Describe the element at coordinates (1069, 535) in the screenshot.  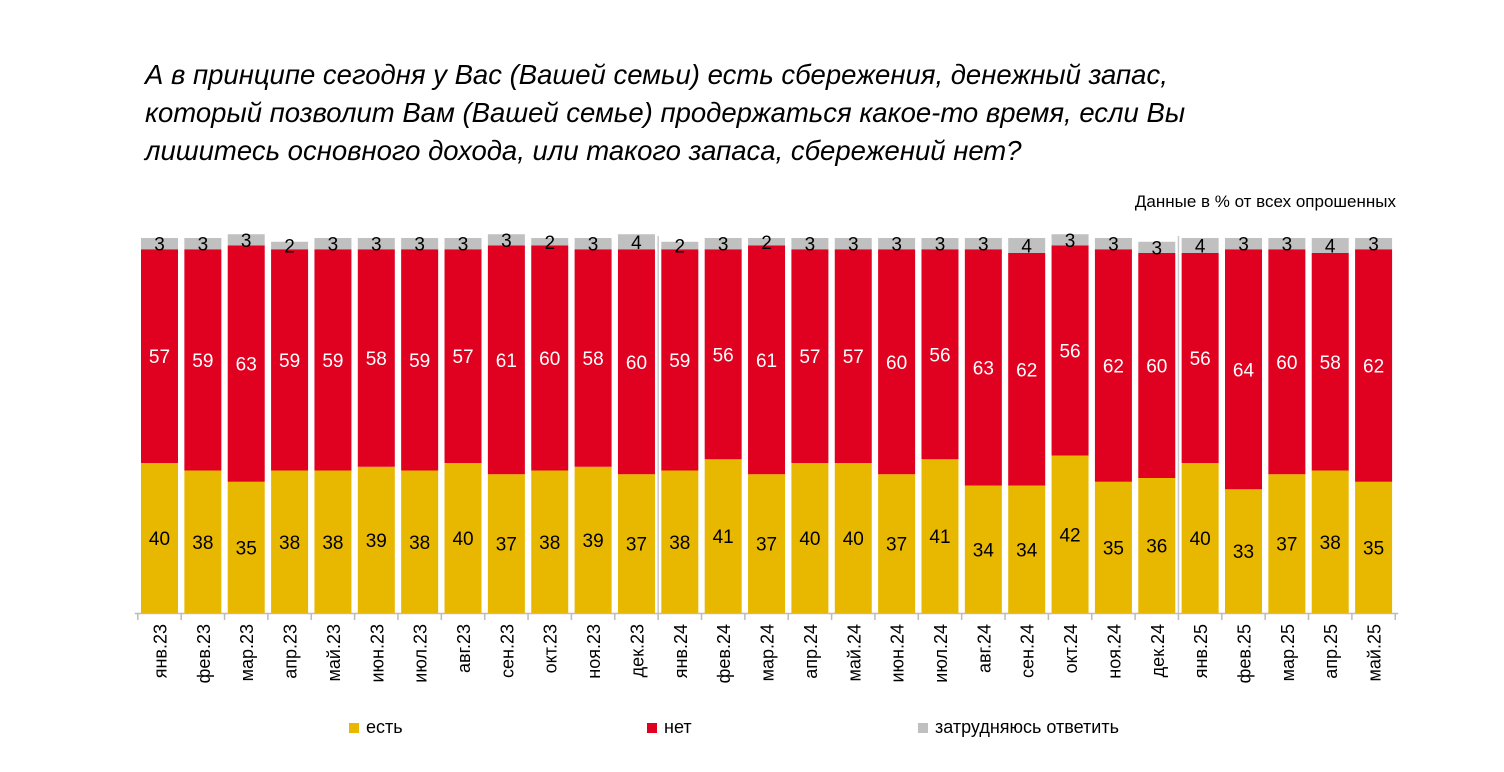
I see `data-label: 42` at that location.